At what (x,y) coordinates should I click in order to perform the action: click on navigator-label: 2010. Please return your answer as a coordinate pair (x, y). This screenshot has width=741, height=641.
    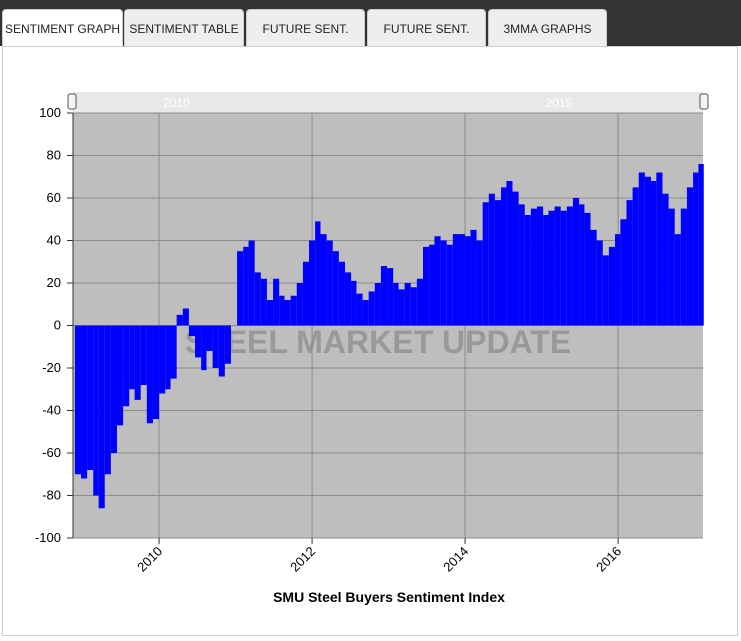
    Looking at the image, I should click on (176, 103).